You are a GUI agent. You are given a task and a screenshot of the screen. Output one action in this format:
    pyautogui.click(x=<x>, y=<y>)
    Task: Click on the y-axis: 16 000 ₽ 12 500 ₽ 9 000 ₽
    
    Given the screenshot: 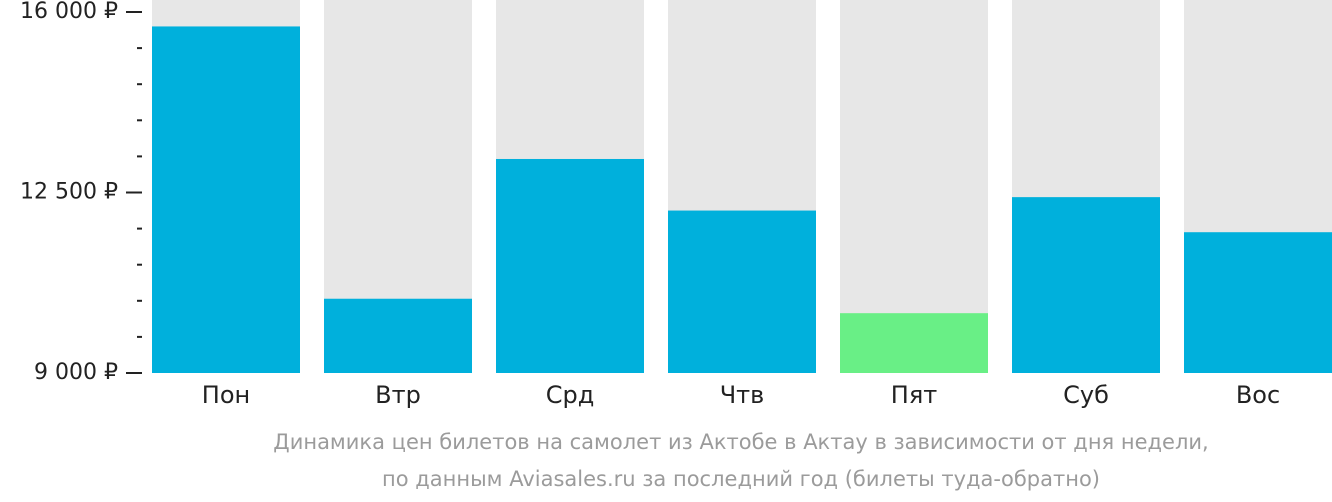 What is the action you would take?
    pyautogui.click(x=81, y=192)
    